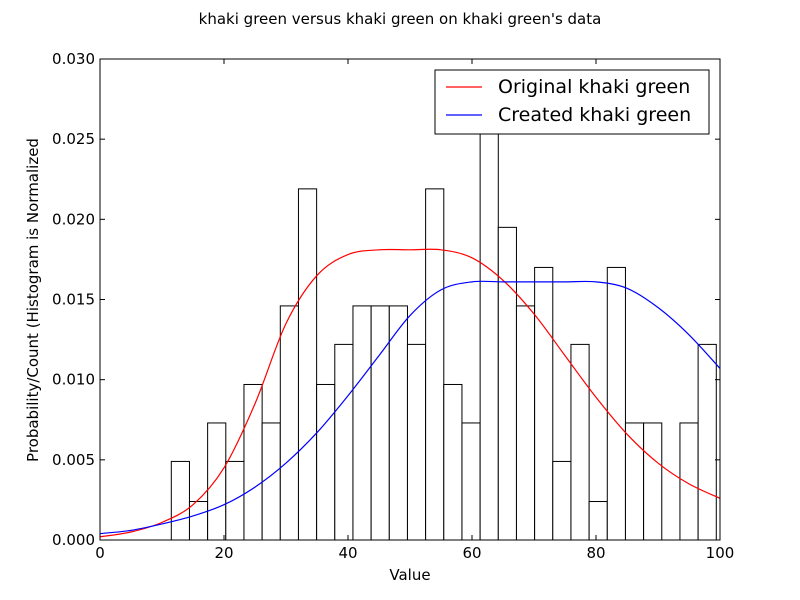  I want to click on y-tick-label: 0.025, so click(73, 139).